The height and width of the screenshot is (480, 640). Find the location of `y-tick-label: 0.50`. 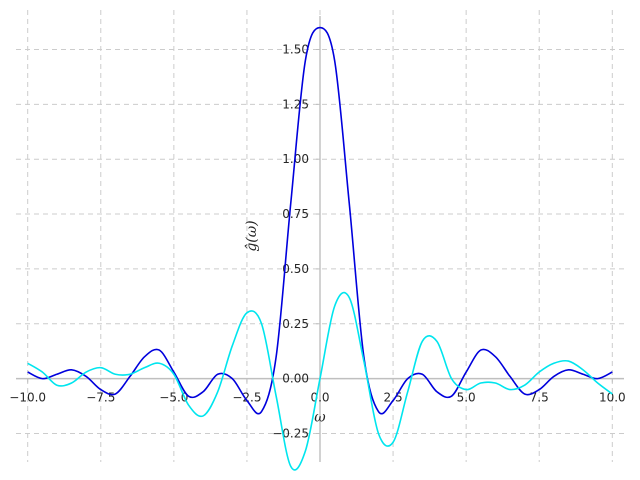

y-tick-label: 0.50 is located at coordinates (295, 269).